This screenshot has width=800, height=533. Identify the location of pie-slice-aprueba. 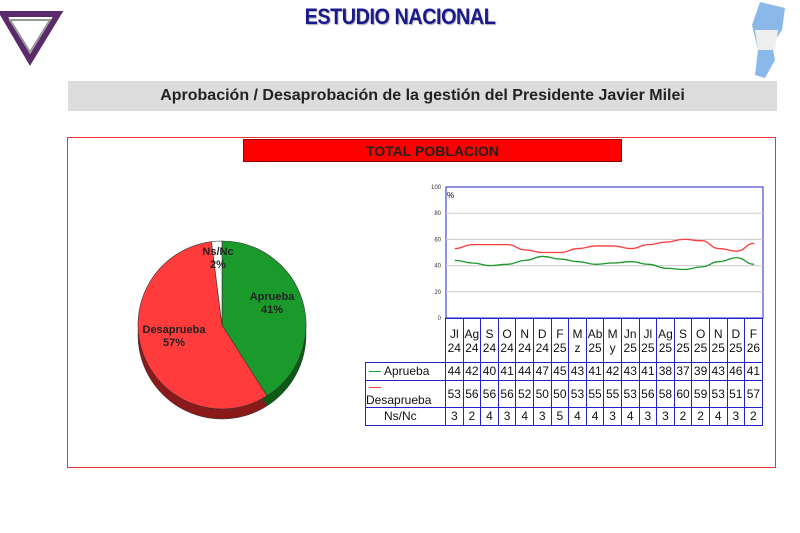
(264, 318).